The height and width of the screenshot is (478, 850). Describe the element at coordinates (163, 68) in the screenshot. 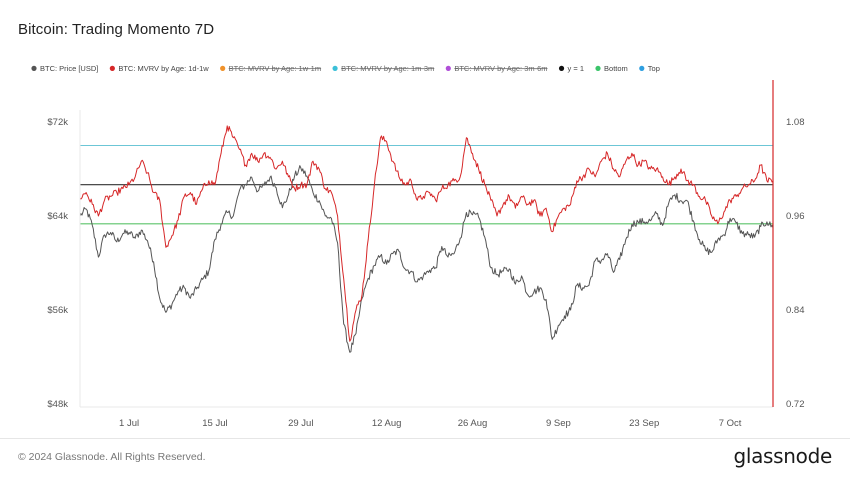

I see `legend-label-1: BTC: MVRV by Age: 1d-1w` at that location.